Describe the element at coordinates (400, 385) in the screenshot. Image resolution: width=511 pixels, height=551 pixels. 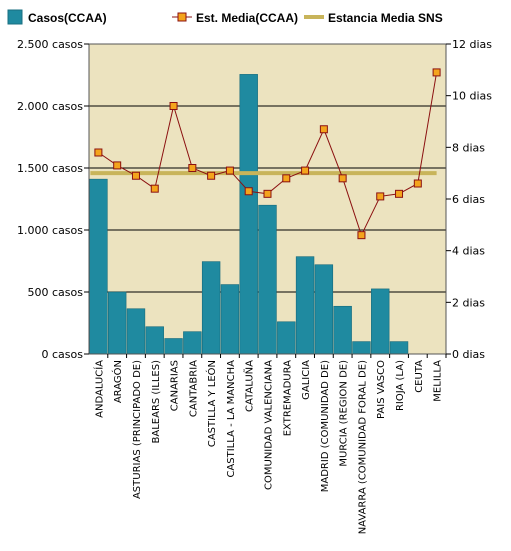
I see `category-label: RIOJA (LA)` at that location.